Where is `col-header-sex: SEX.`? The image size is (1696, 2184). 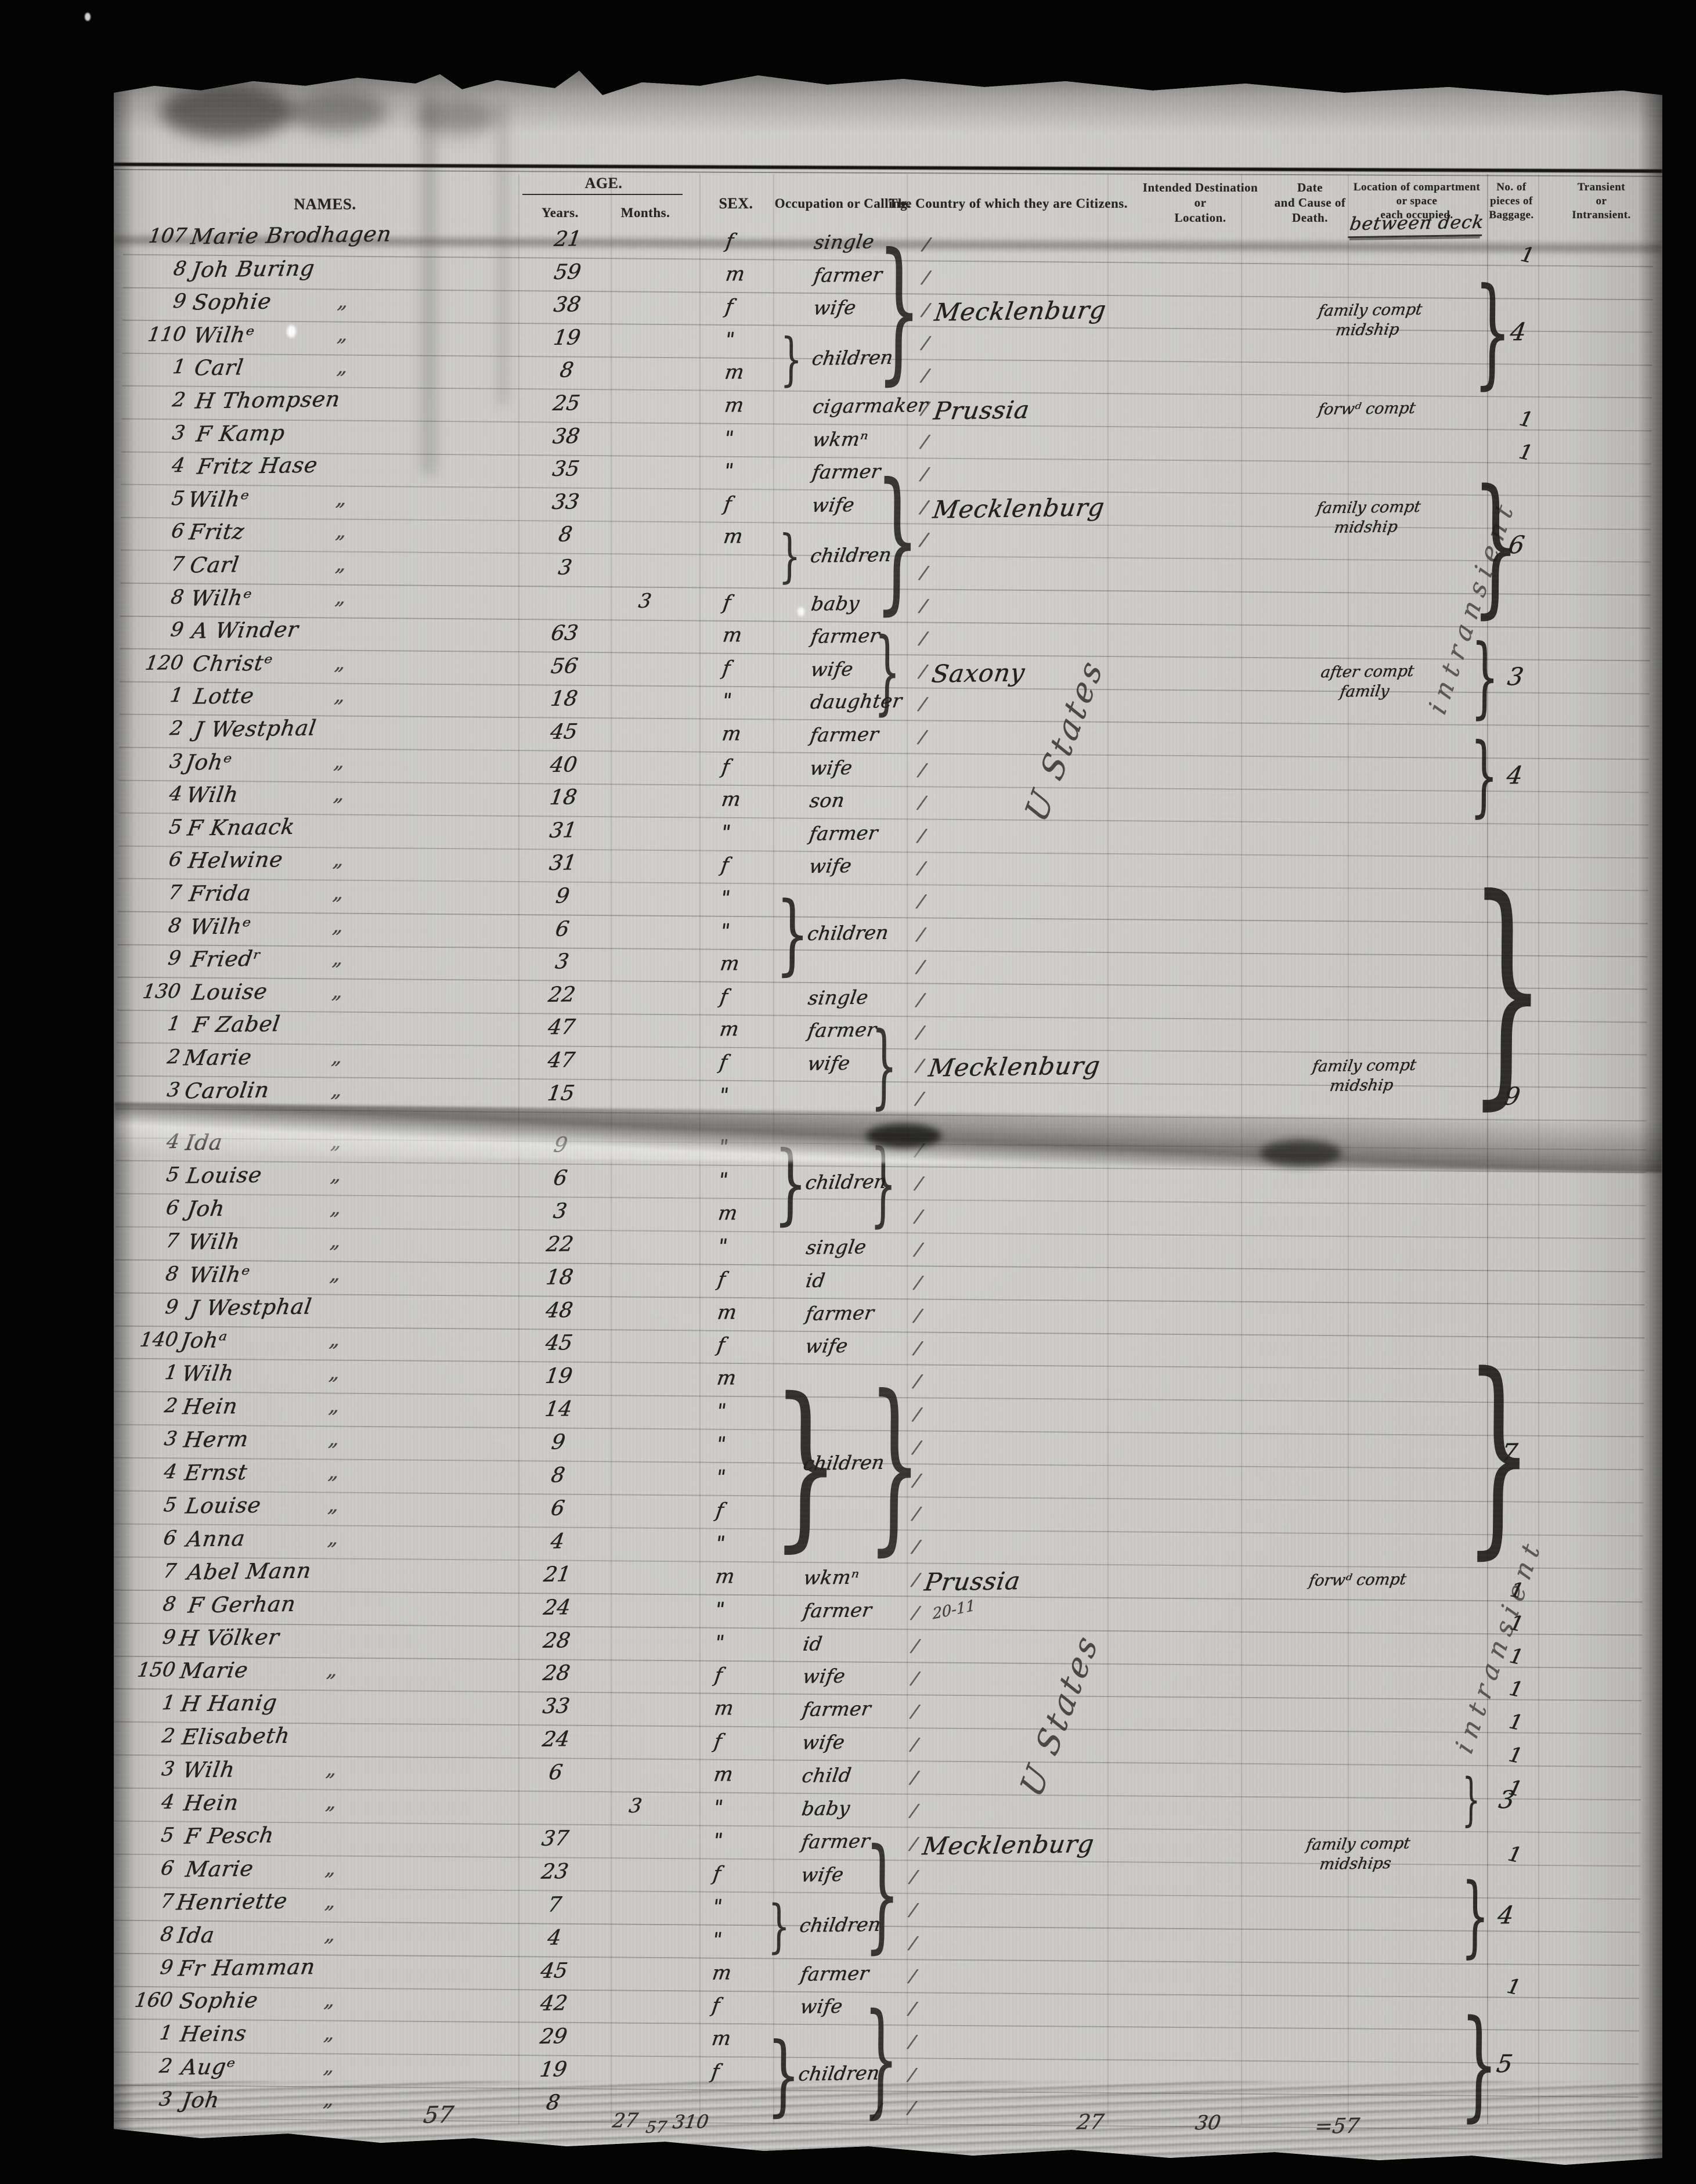
col-header-sex: SEX. is located at coordinates (736, 204).